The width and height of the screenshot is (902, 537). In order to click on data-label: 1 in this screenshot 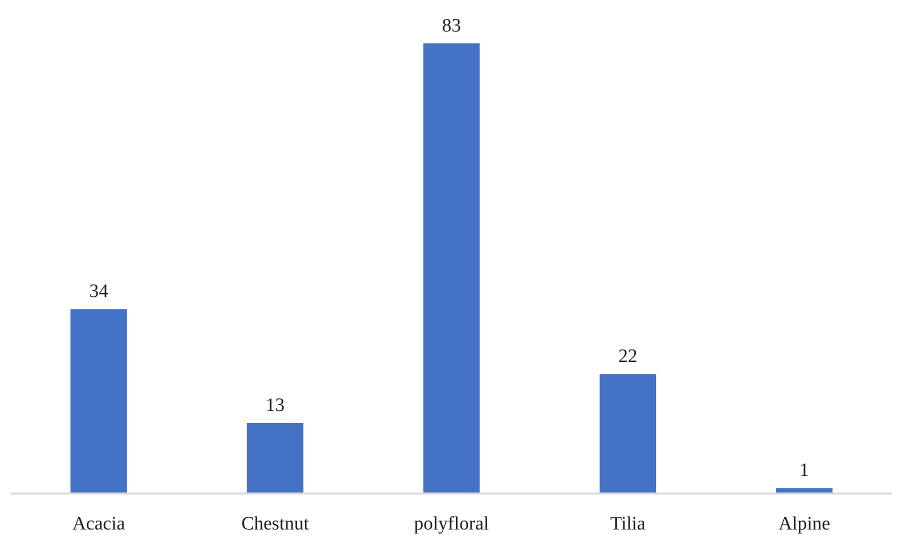, I will do `click(805, 471)`.